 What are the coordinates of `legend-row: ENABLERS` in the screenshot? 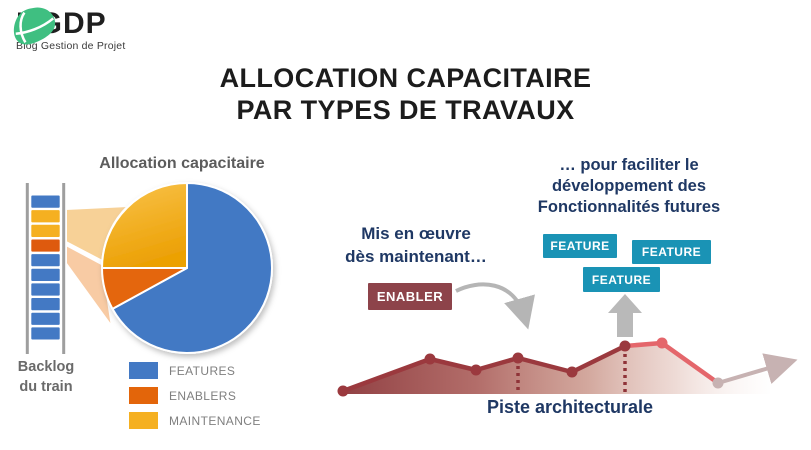 It's located at (195, 395).